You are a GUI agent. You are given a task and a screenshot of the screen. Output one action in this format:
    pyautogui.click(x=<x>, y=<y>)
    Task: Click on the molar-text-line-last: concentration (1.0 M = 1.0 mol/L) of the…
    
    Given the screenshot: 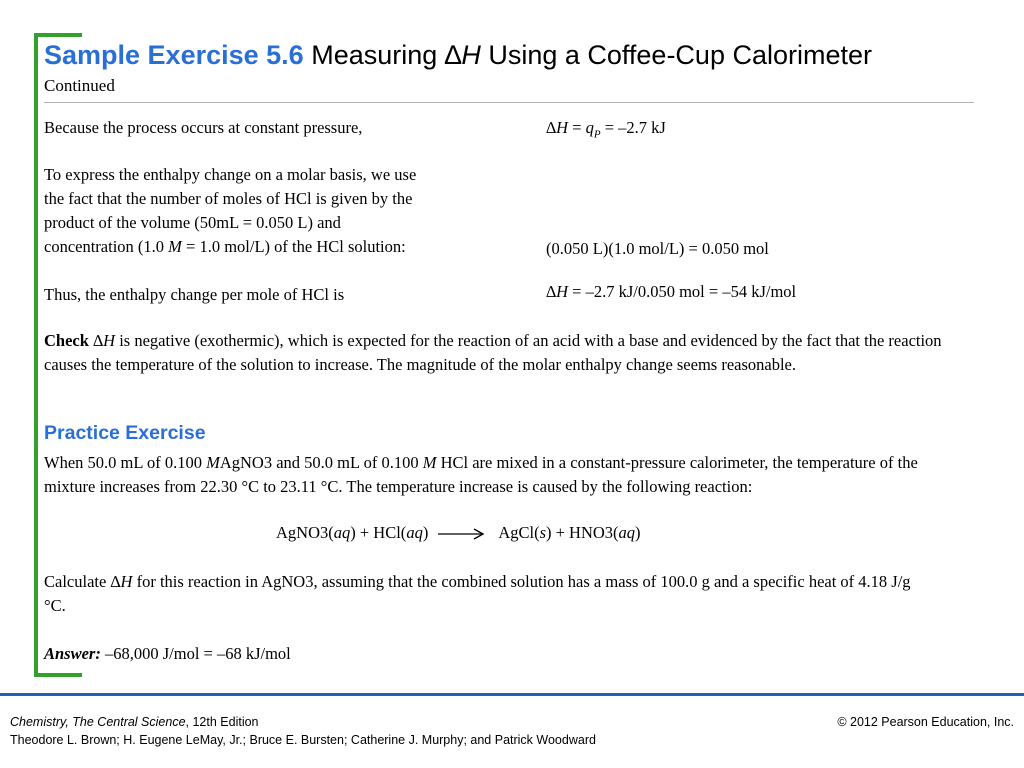 What is the action you would take?
    pyautogui.click(x=225, y=246)
    